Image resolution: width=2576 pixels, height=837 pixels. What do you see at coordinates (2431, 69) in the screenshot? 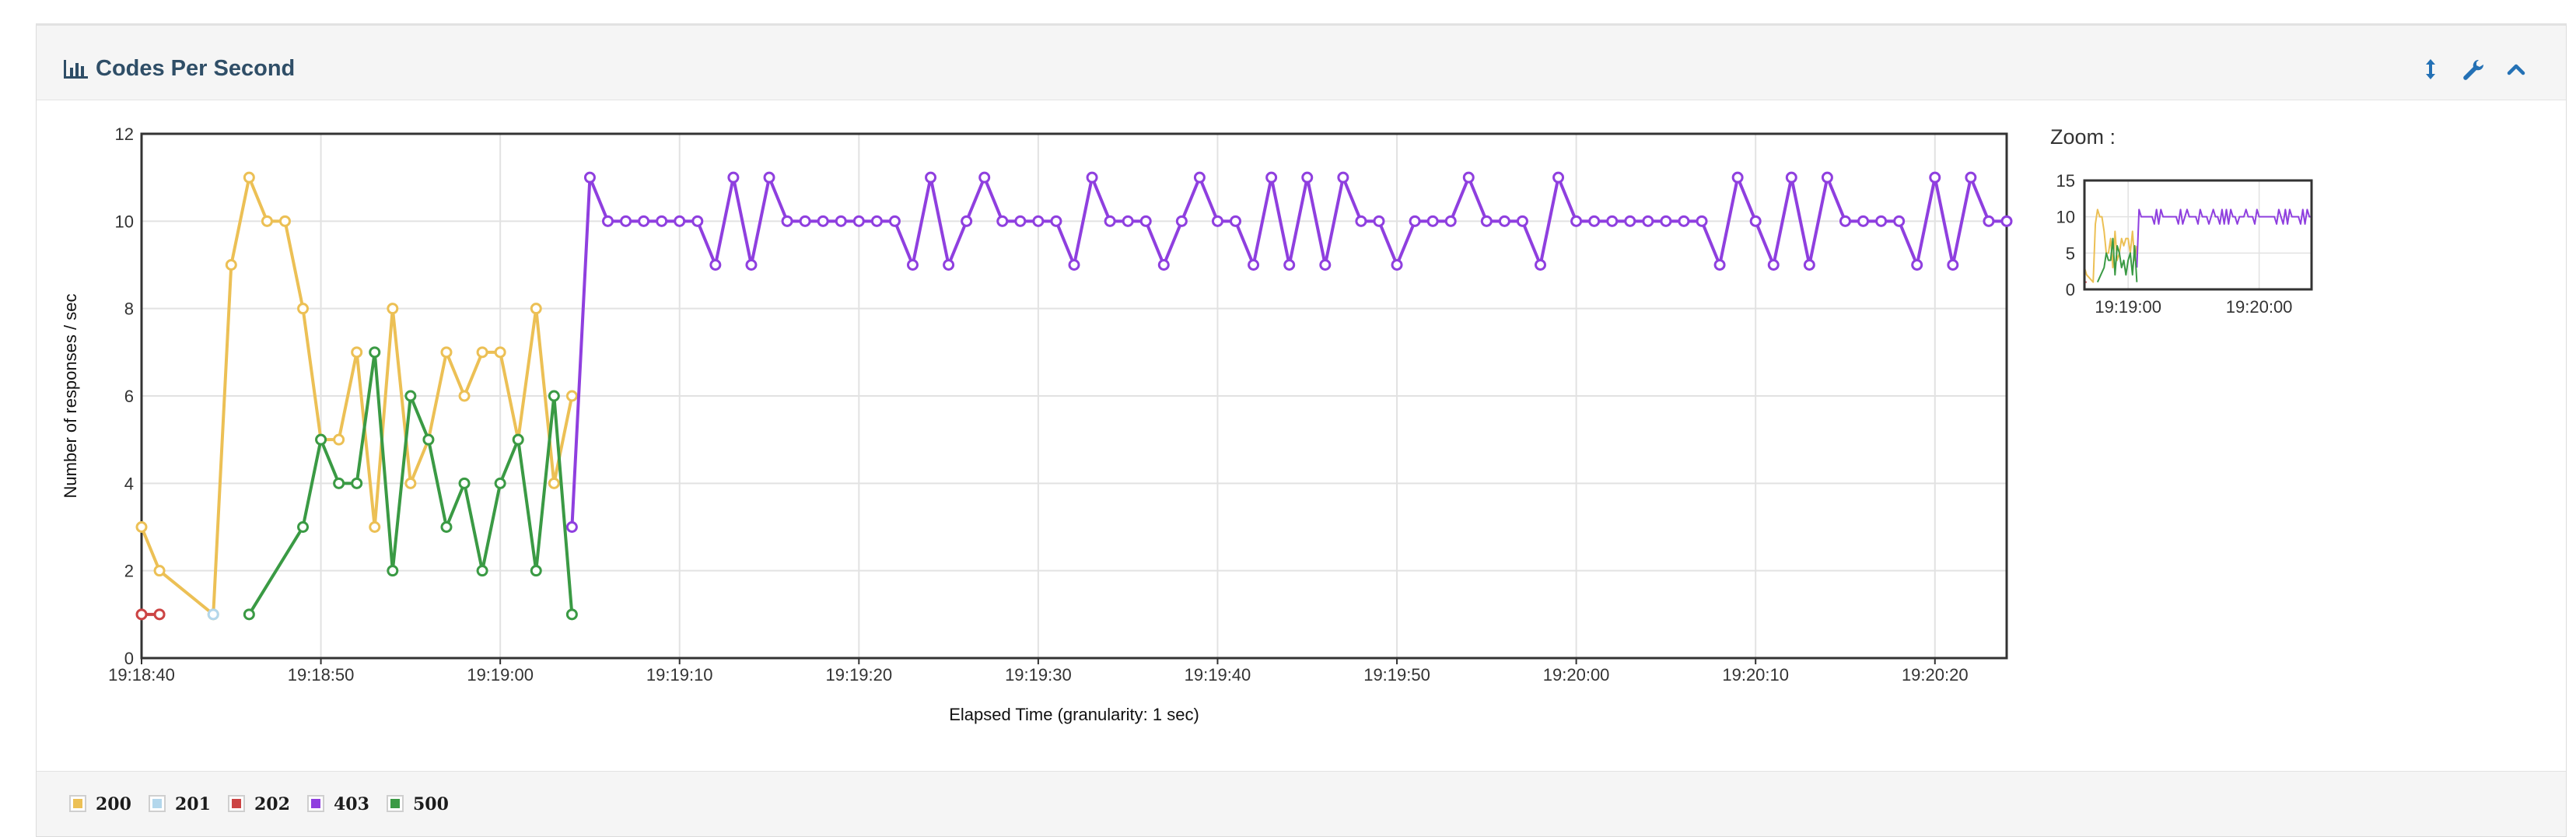
I see `vertical-resize-icon` at bounding box center [2431, 69].